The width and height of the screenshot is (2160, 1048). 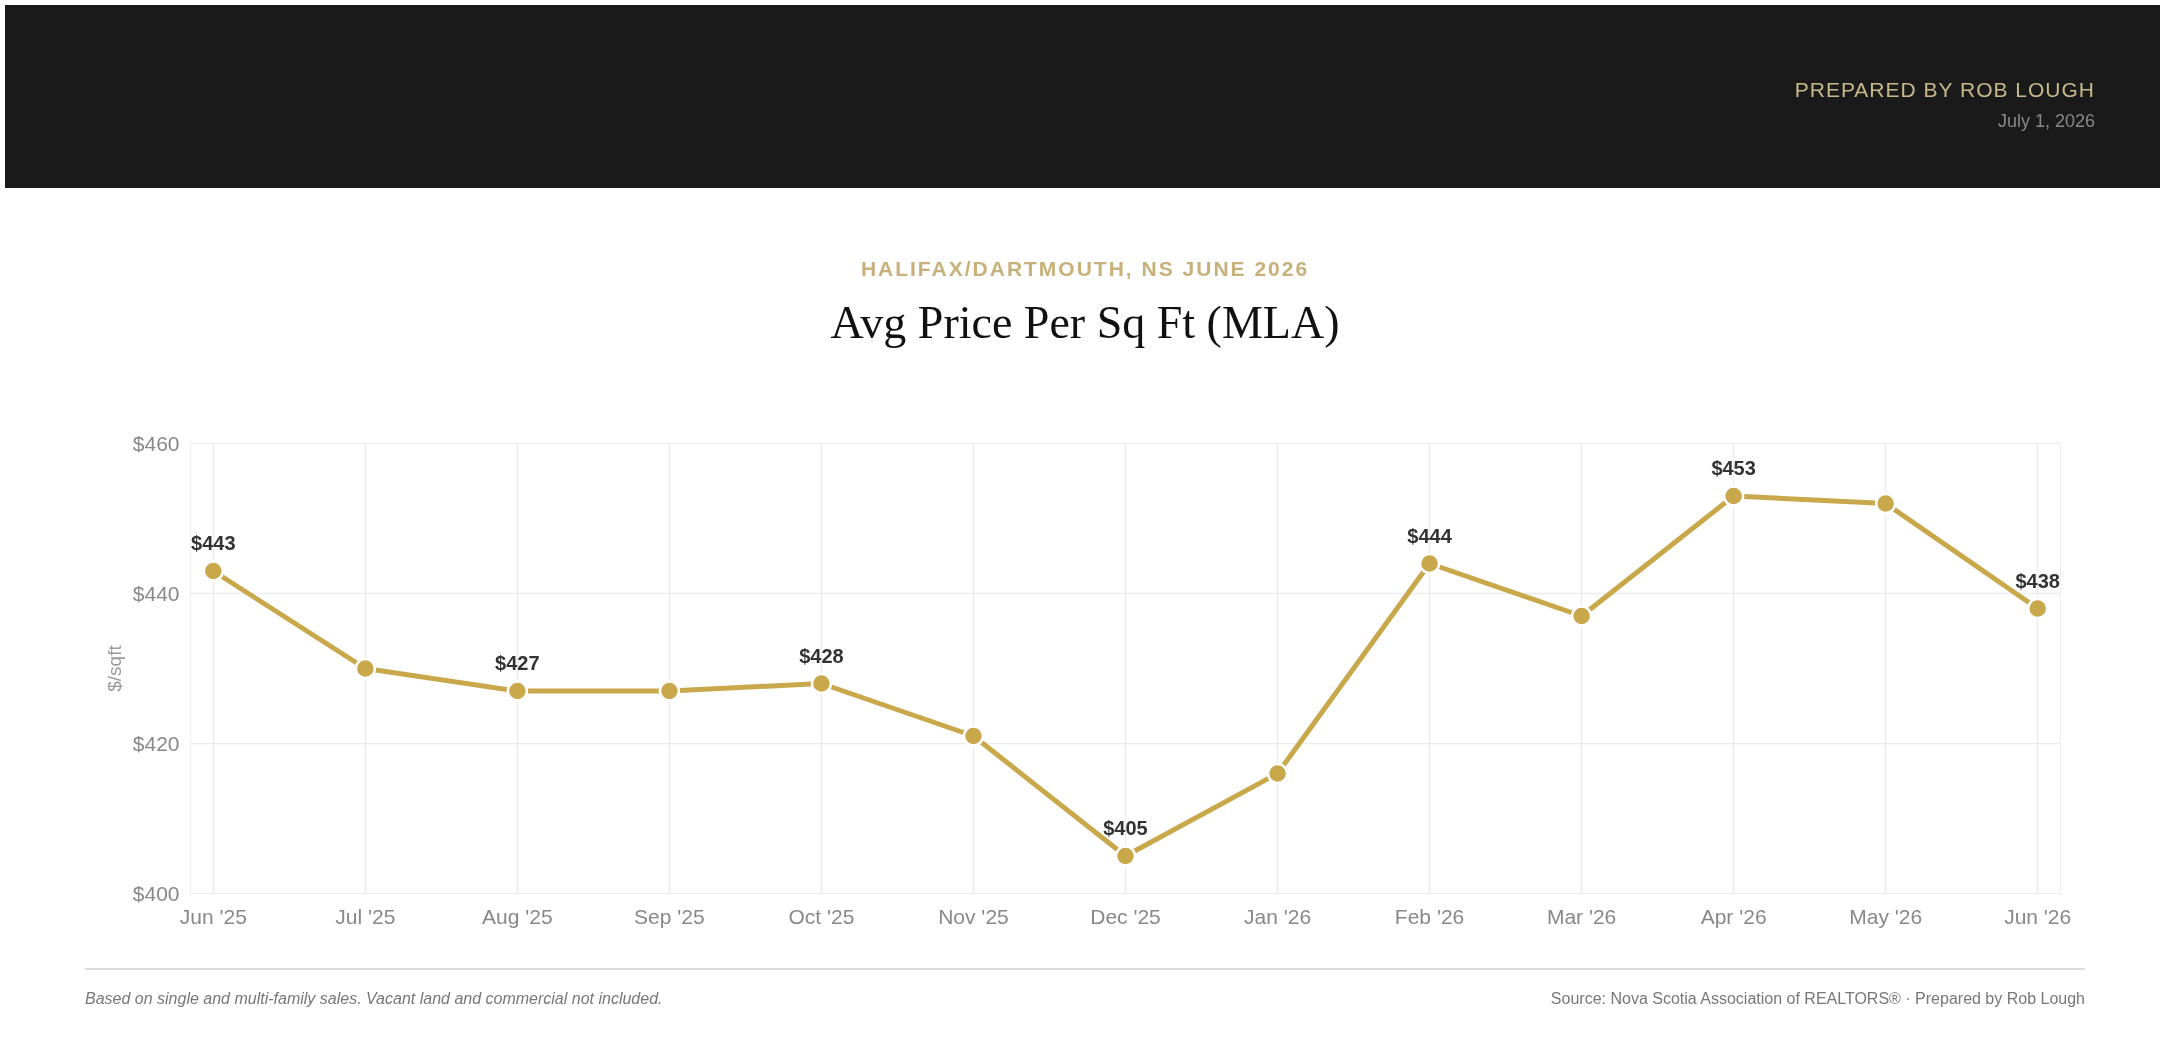 I want to click on x-tick-label: Jun '26, so click(x=2038, y=916).